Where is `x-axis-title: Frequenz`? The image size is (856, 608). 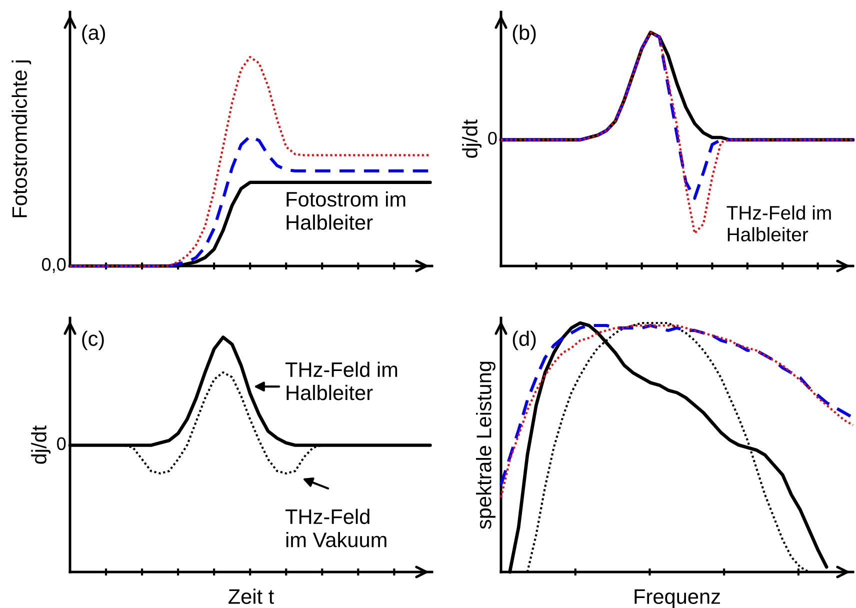 x-axis-title: Frequenz is located at coordinates (677, 598).